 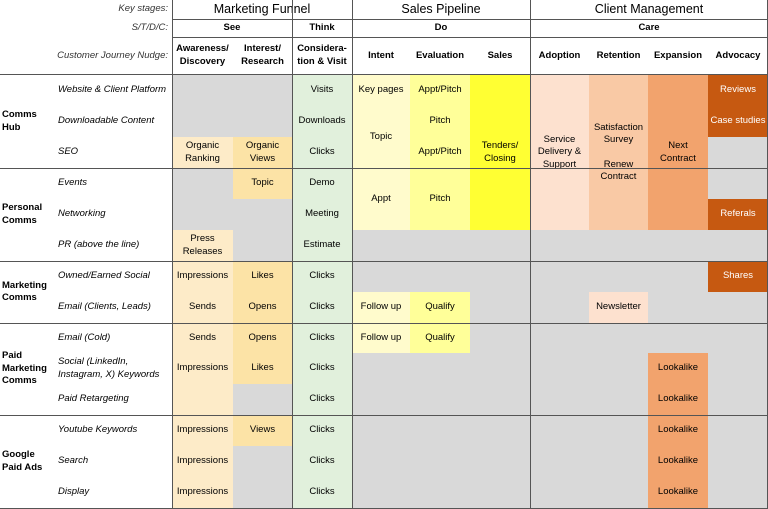 What do you see at coordinates (262, 55) in the screenshot?
I see `column-header: Interest/ Research` at bounding box center [262, 55].